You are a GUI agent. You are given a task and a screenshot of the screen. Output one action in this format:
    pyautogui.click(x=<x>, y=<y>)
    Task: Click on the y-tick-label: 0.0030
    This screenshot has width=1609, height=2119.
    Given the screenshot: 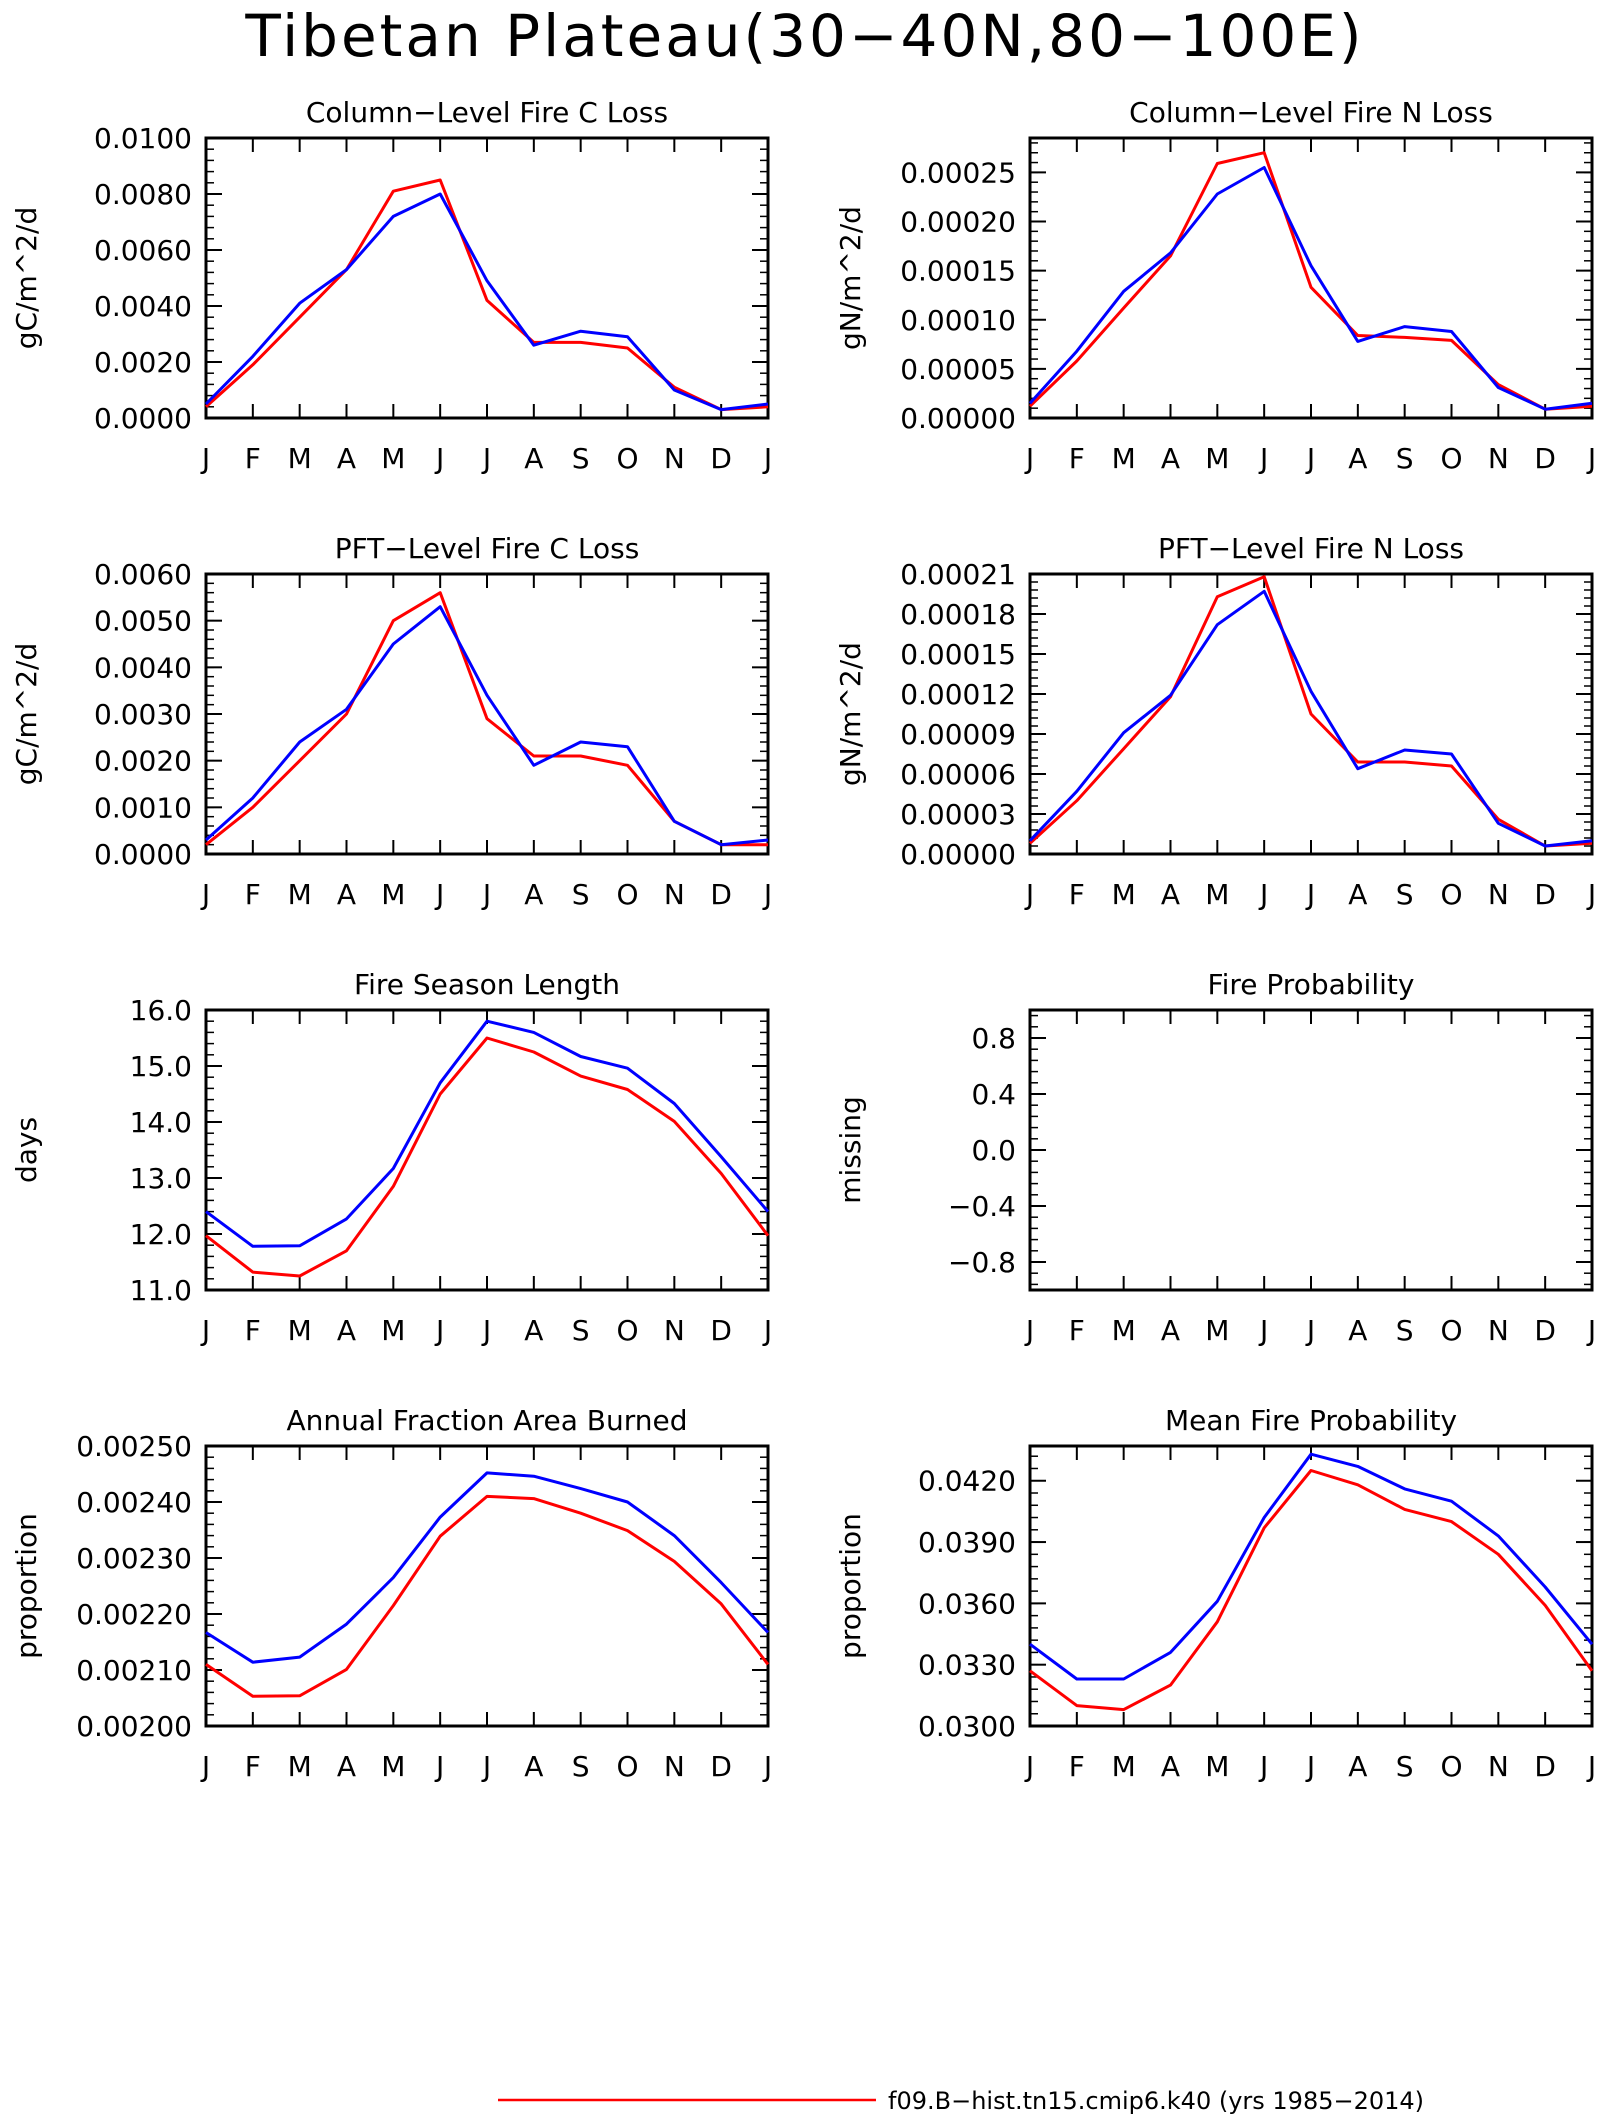 What is the action you would take?
    pyautogui.click(x=143, y=714)
    